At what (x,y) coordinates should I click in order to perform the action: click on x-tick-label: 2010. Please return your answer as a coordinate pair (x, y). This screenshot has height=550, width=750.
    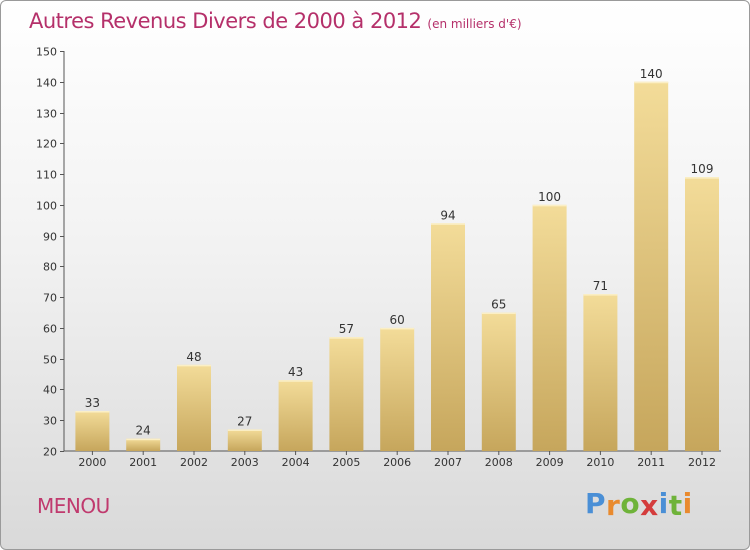
    Looking at the image, I should click on (600, 462).